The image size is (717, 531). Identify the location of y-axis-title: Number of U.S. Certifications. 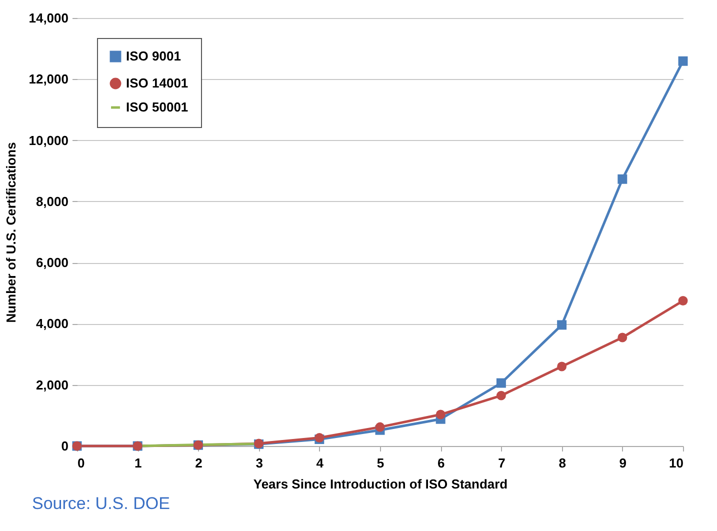
(11, 232).